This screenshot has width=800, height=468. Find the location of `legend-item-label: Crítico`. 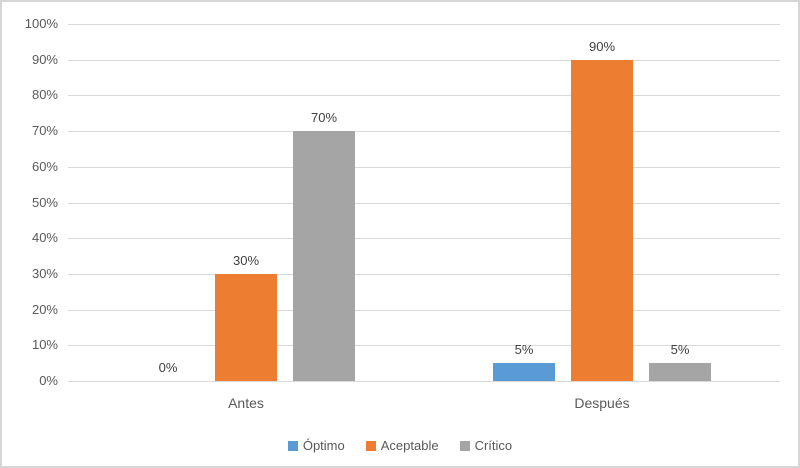

legend-item-label: Crítico is located at coordinates (493, 445).